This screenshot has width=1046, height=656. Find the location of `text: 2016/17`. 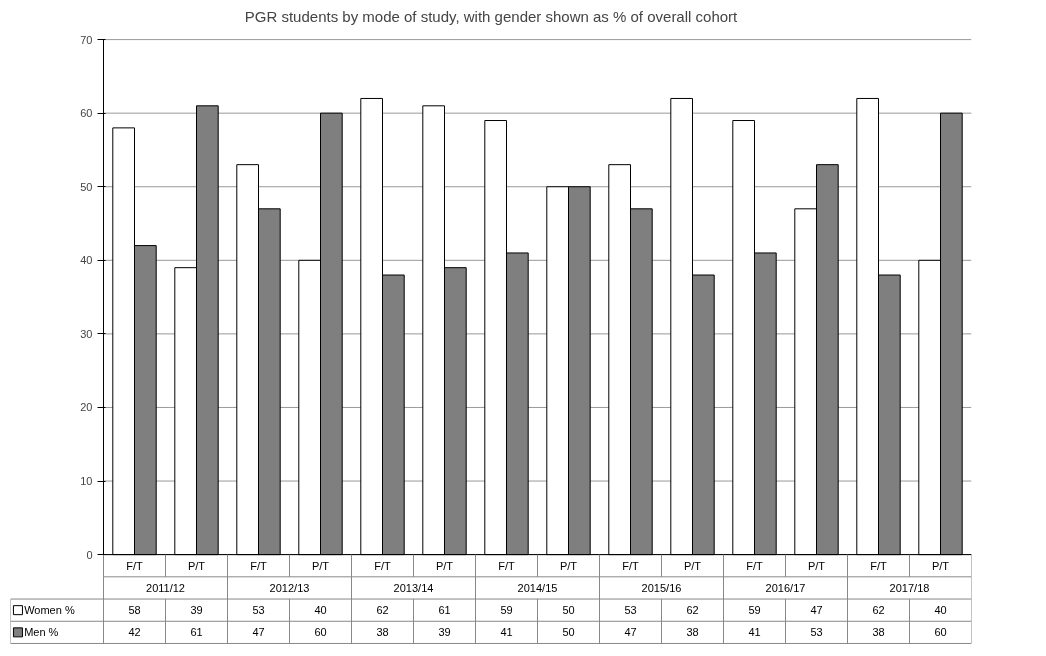

text: 2016/17 is located at coordinates (785, 587).